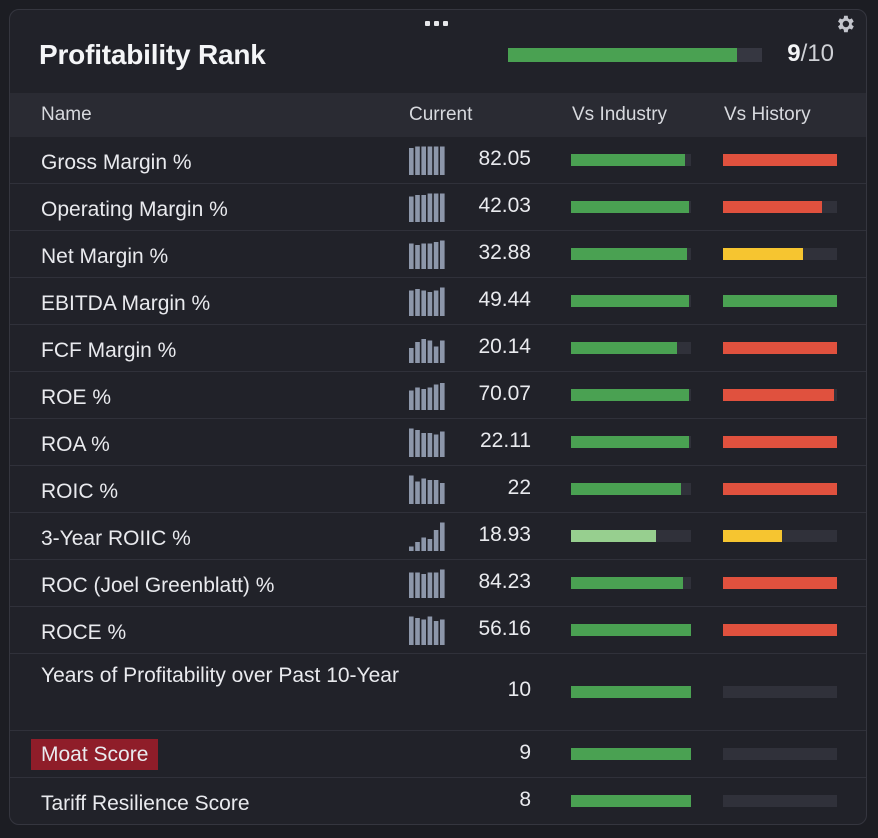 The height and width of the screenshot is (838, 878). I want to click on table-row: Operating Margin % 42.03, so click(438, 207).